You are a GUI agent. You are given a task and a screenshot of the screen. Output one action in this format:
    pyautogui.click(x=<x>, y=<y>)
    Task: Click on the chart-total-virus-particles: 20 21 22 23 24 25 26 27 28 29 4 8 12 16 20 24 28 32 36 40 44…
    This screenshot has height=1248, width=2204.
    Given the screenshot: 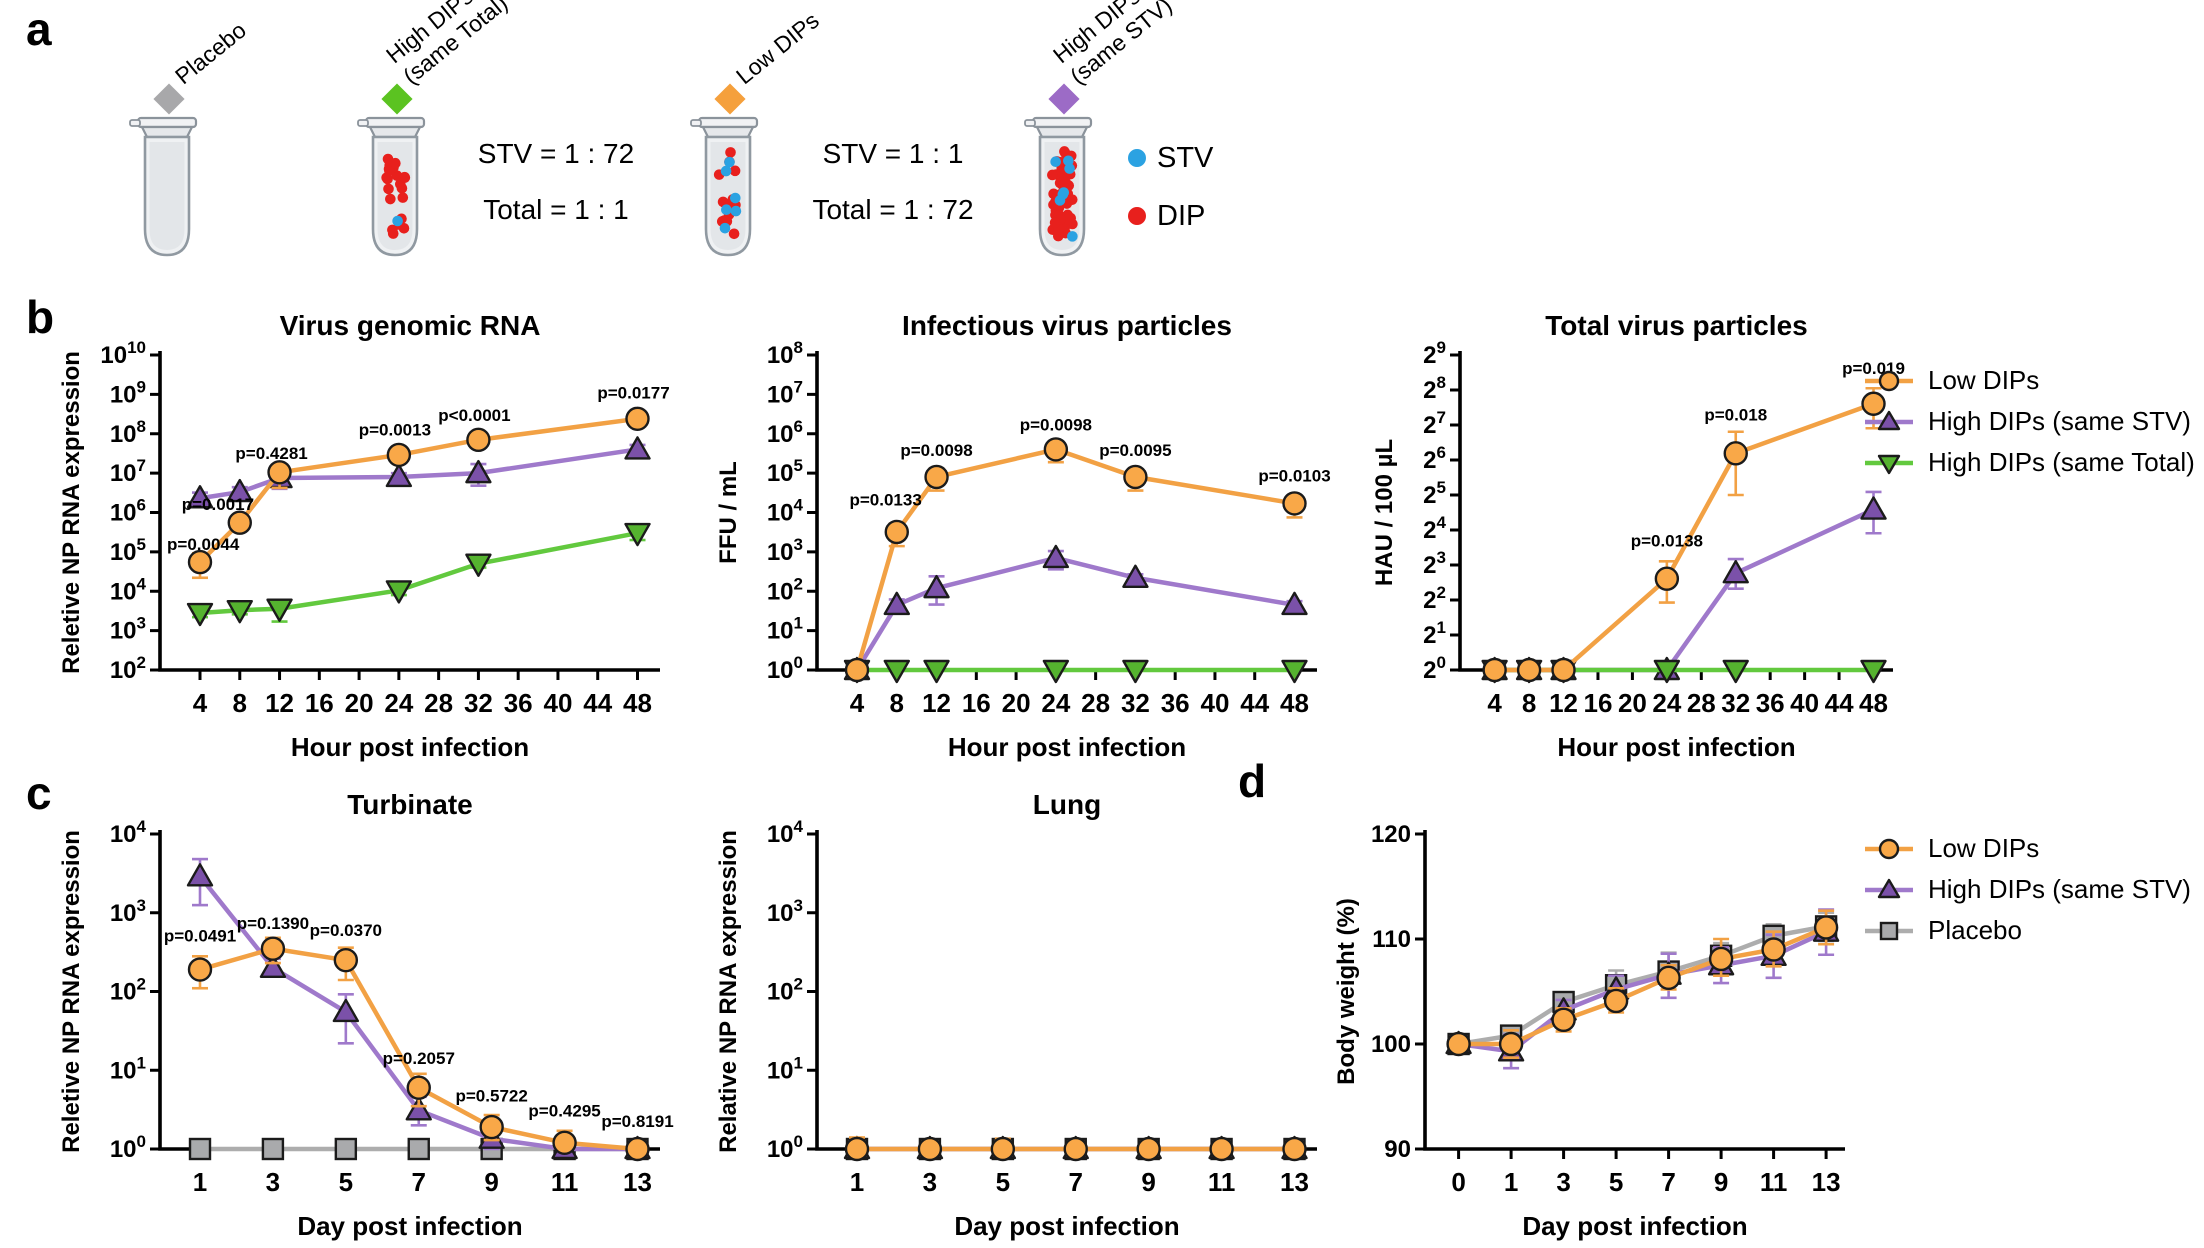 What is the action you would take?
    pyautogui.click(x=1638, y=540)
    